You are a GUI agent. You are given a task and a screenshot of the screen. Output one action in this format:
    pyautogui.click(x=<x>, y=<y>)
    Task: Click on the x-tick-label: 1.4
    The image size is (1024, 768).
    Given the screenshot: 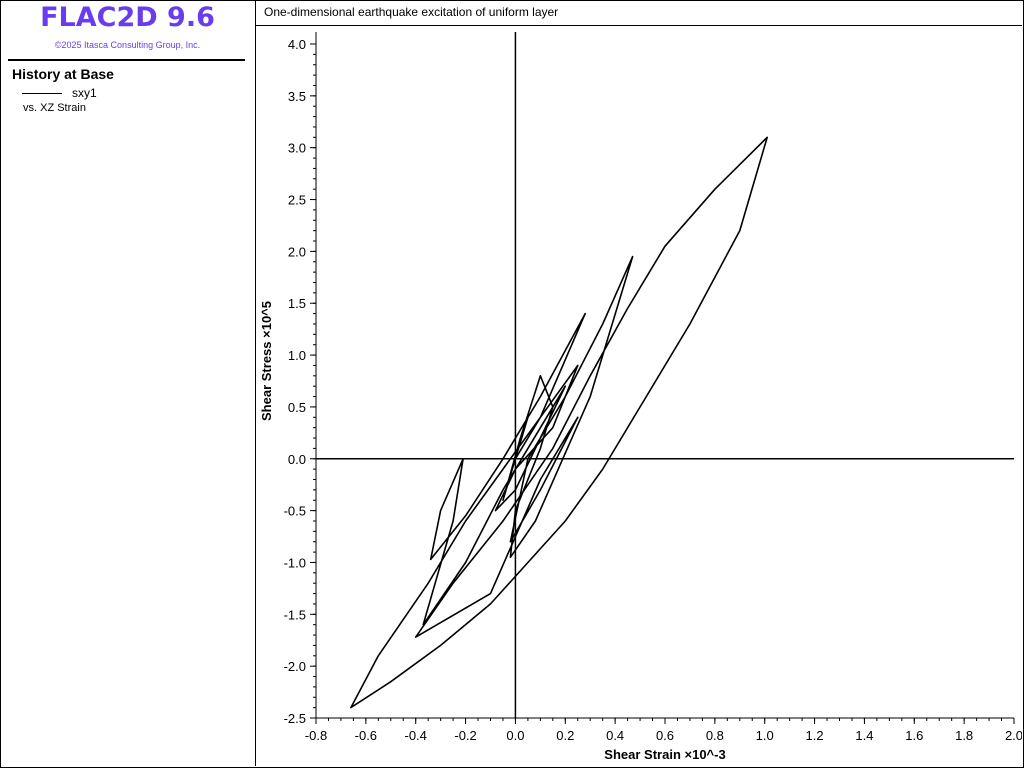 What is the action you would take?
    pyautogui.click(x=864, y=735)
    